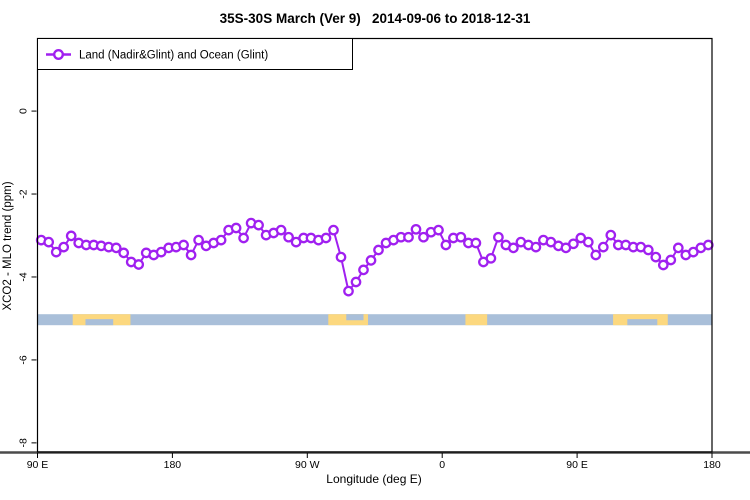 The height and width of the screenshot is (500, 750). I want to click on x-tick-label: 0, so click(442, 465).